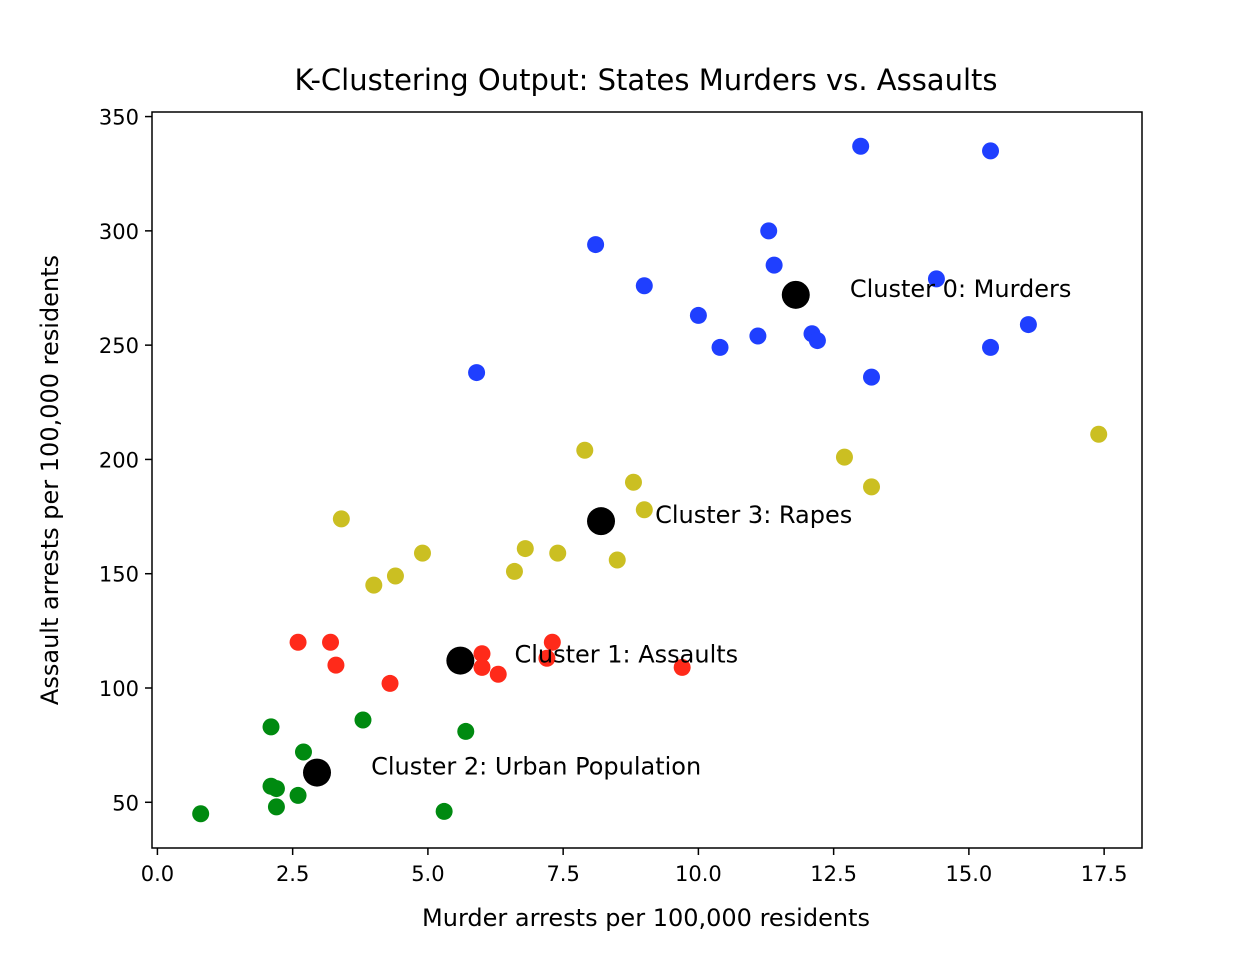 The image size is (1238, 958). Describe the element at coordinates (292, 874) in the screenshot. I see `x-tick-label: 2.5` at that location.